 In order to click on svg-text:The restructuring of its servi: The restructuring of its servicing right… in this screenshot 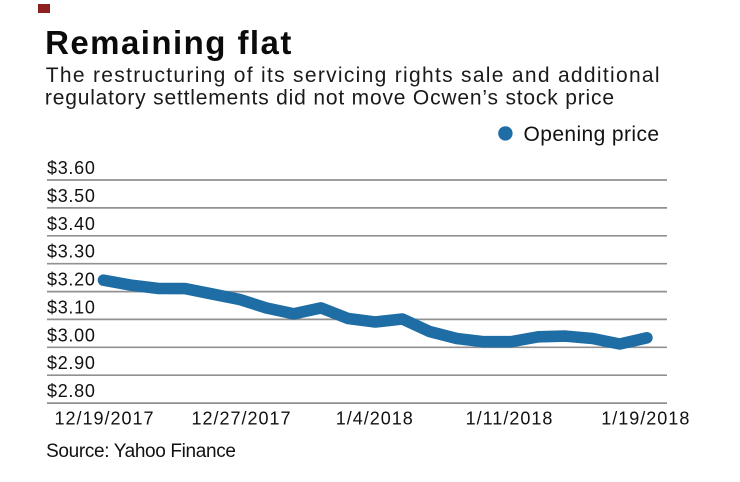, I will do `click(353, 75)`.